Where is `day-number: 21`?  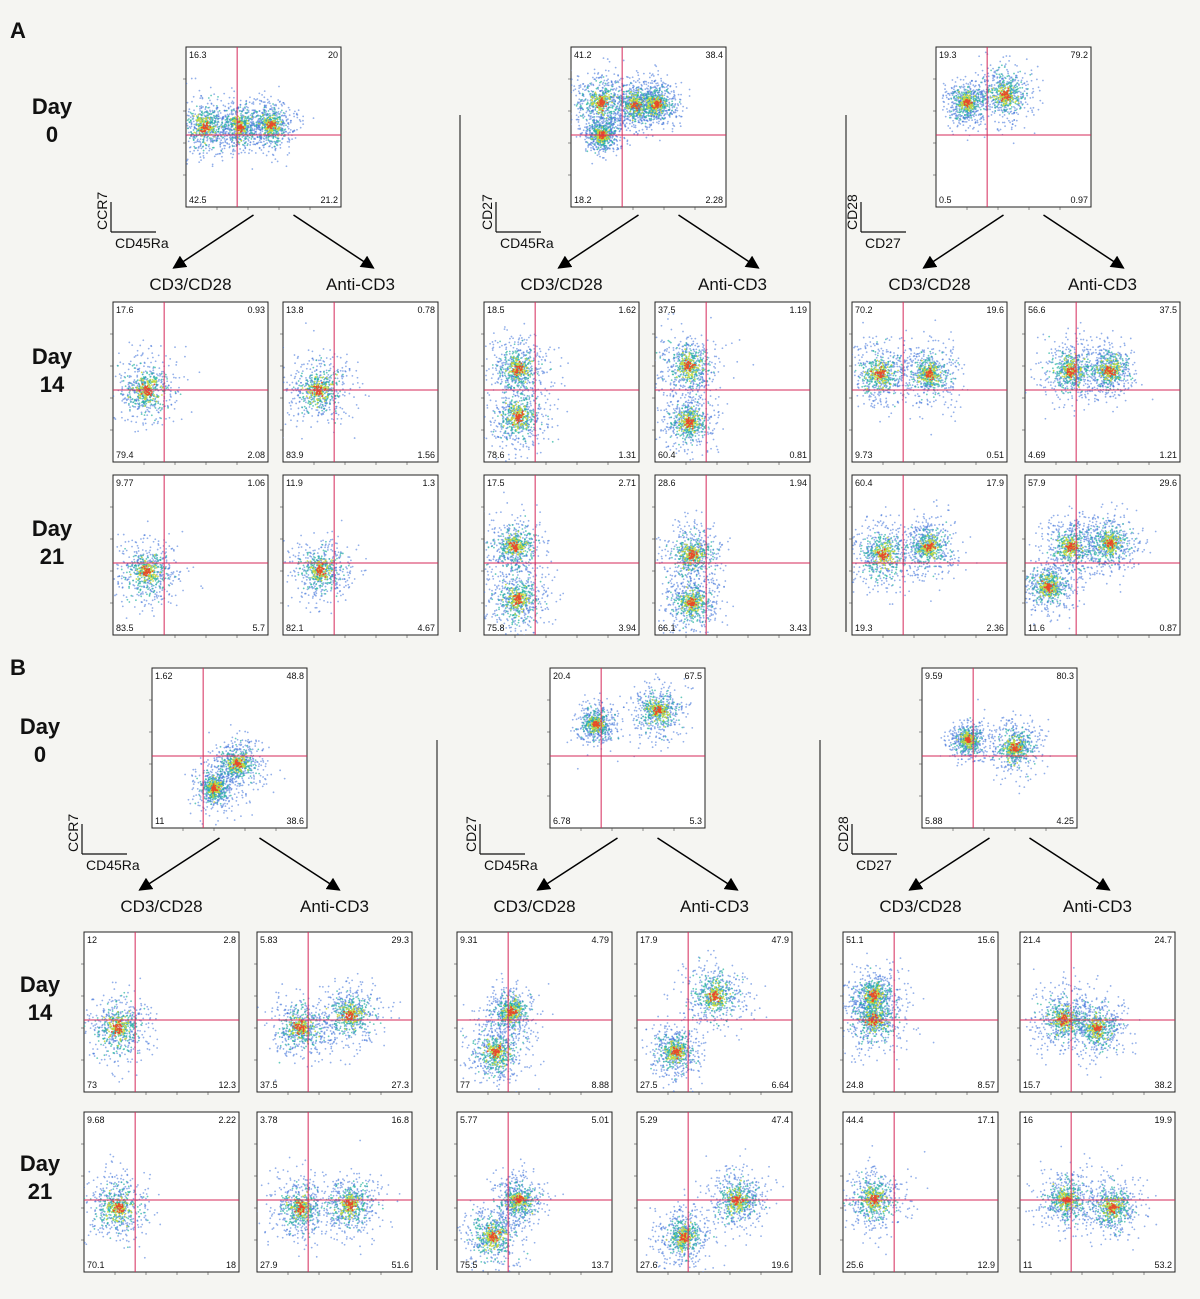
day-number: 21 is located at coordinates (40, 1191).